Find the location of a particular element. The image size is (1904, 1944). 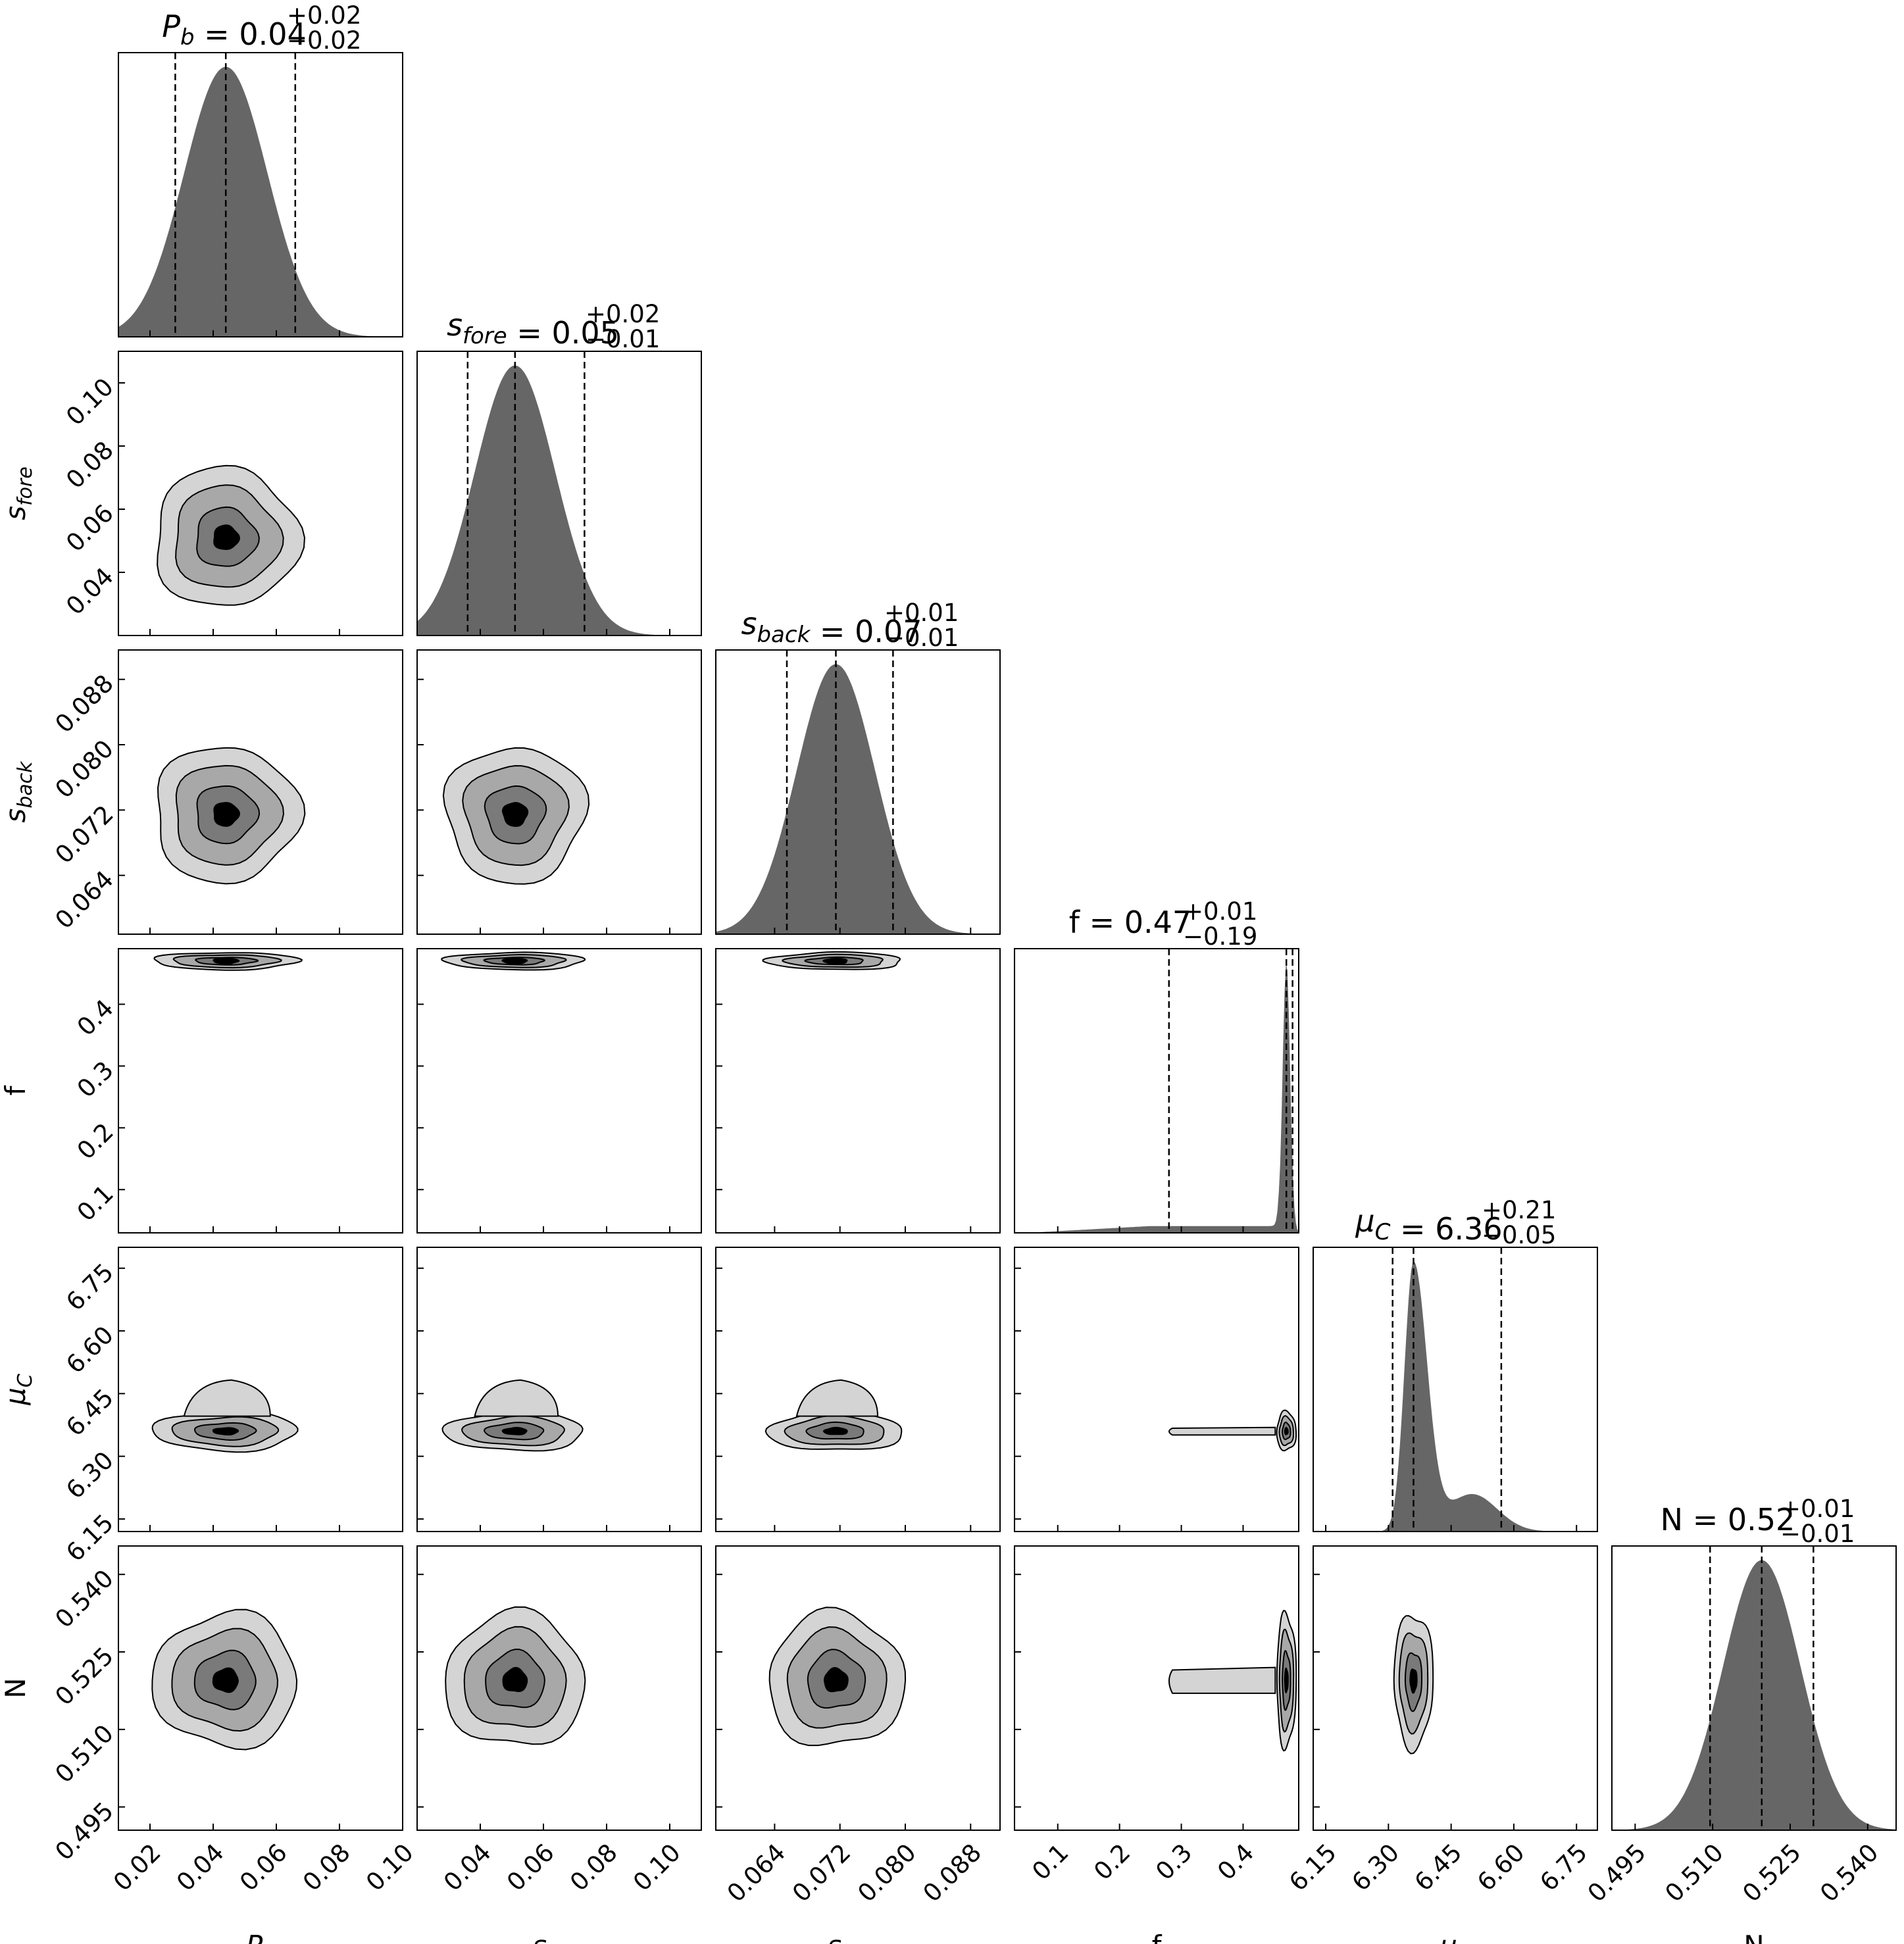

title-main-Pb: P is located at coordinates (171, 26).